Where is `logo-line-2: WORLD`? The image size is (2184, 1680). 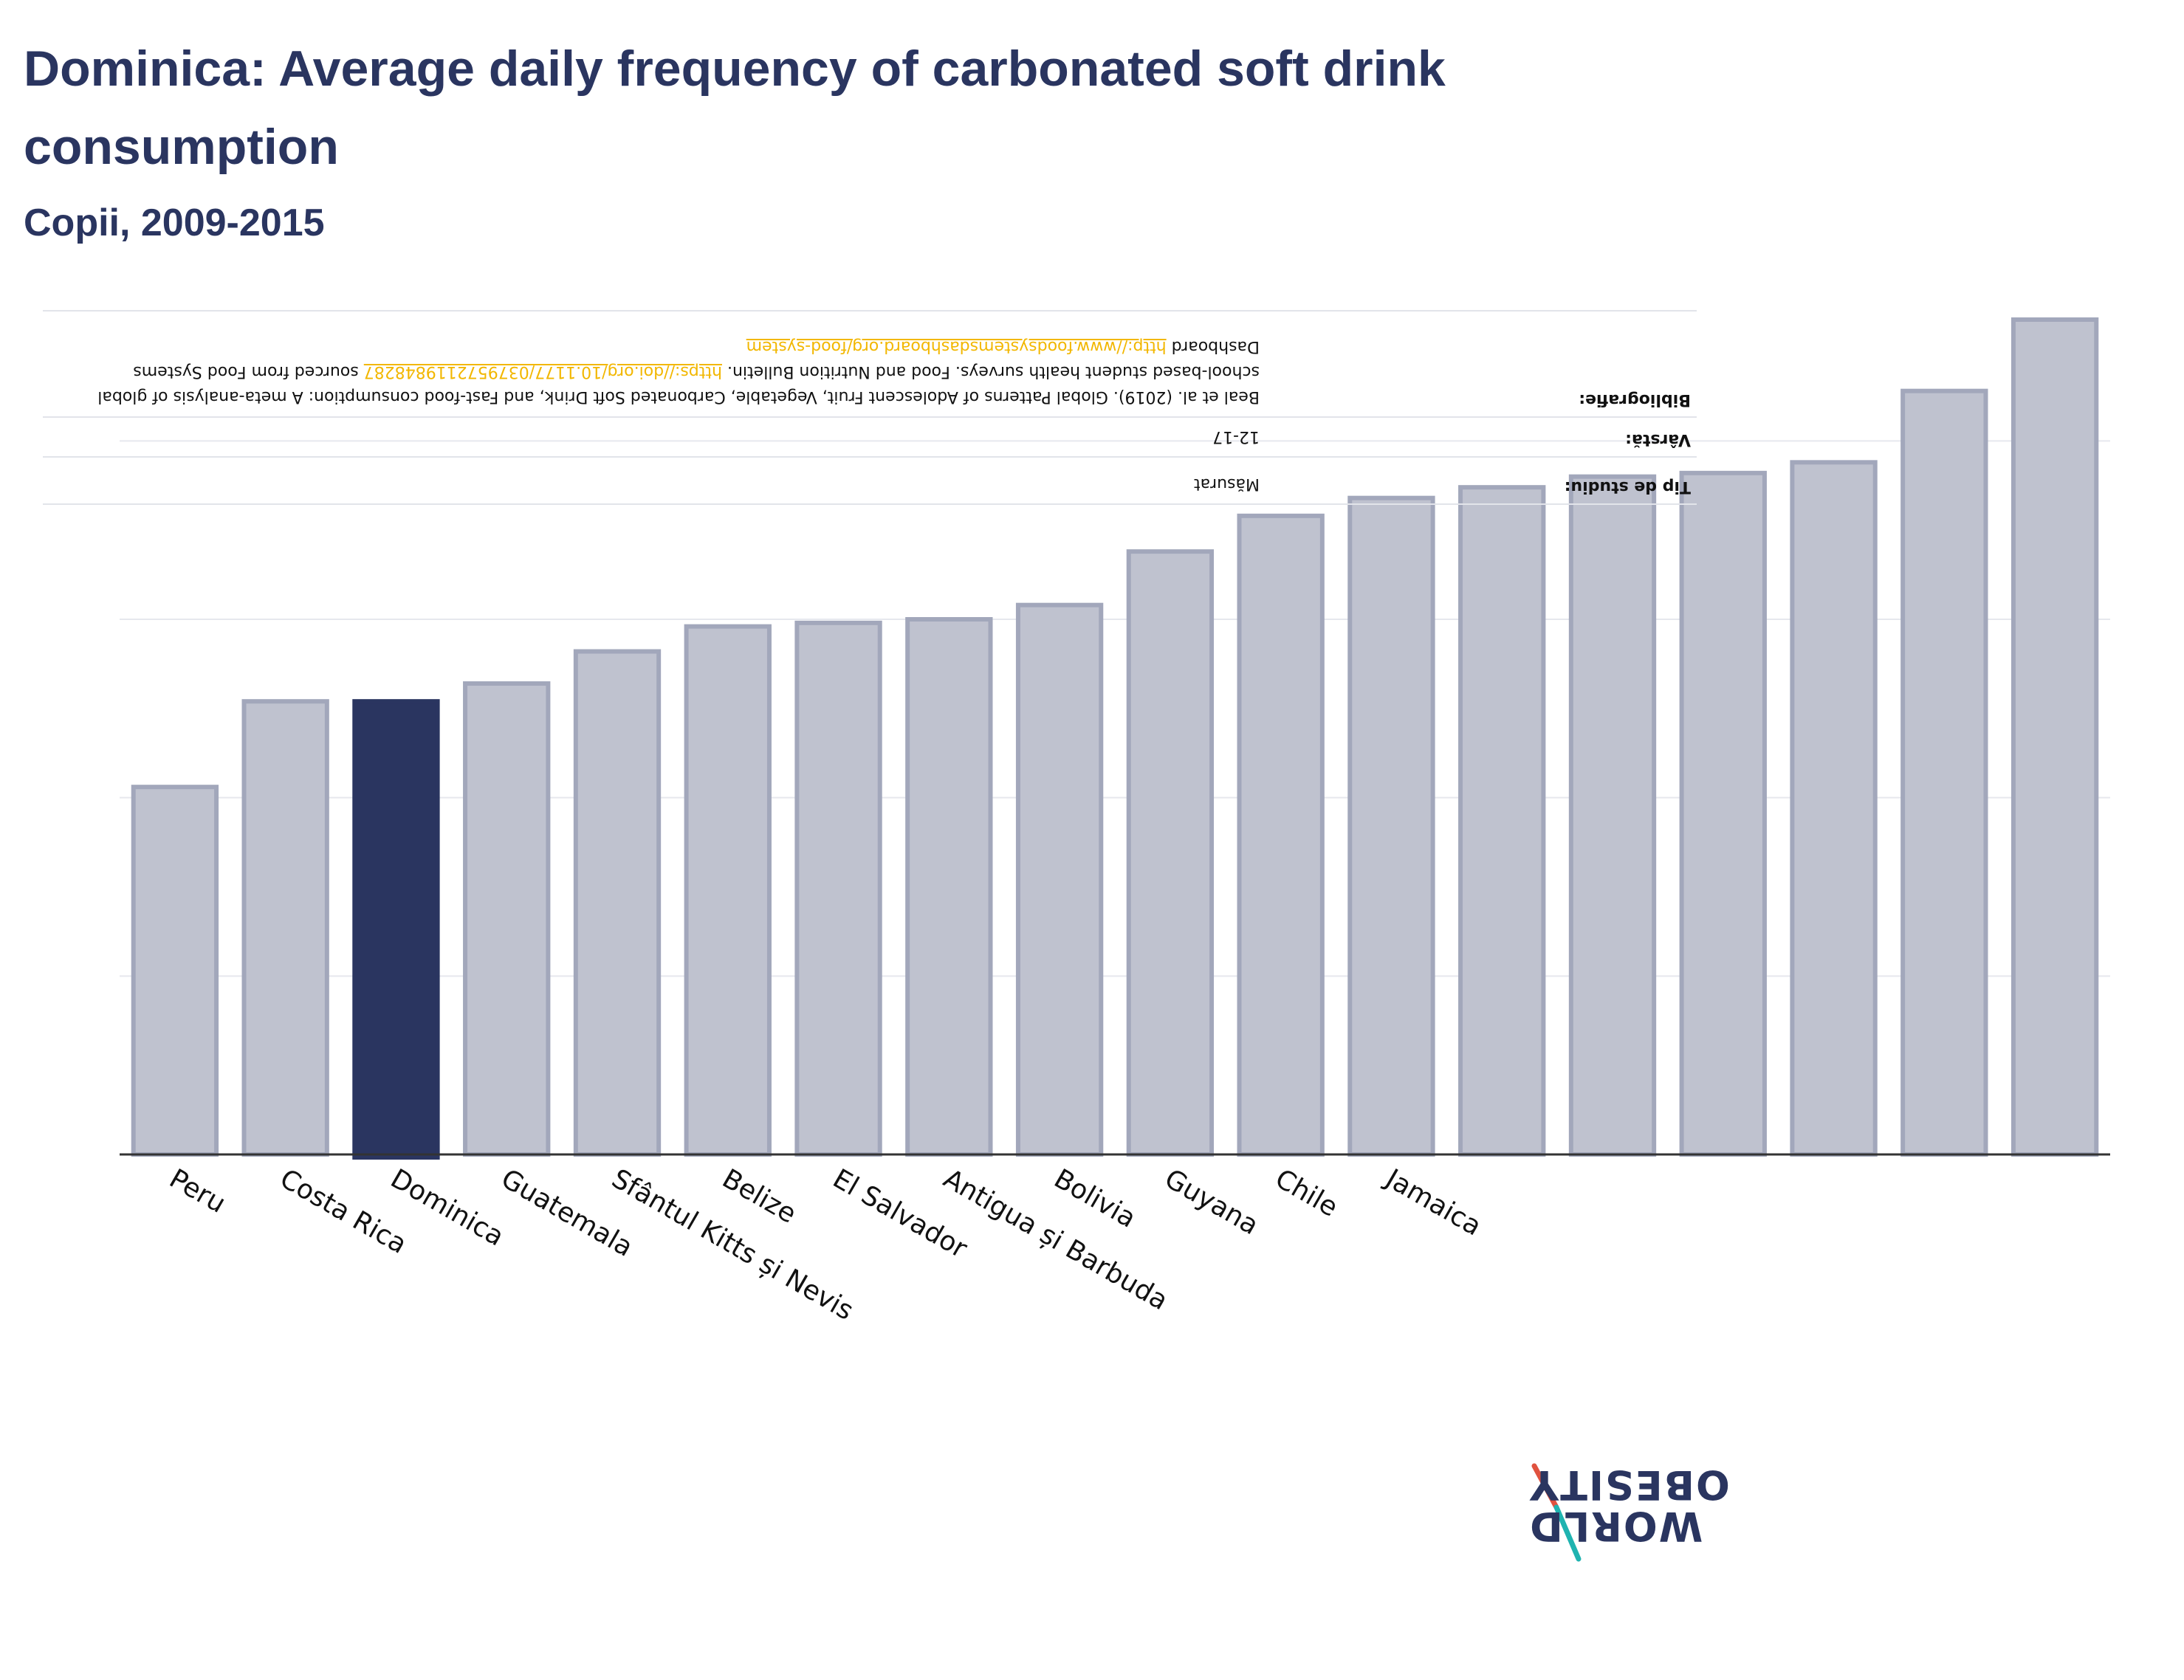 logo-line-2: WORLD is located at coordinates (1616, 1526).